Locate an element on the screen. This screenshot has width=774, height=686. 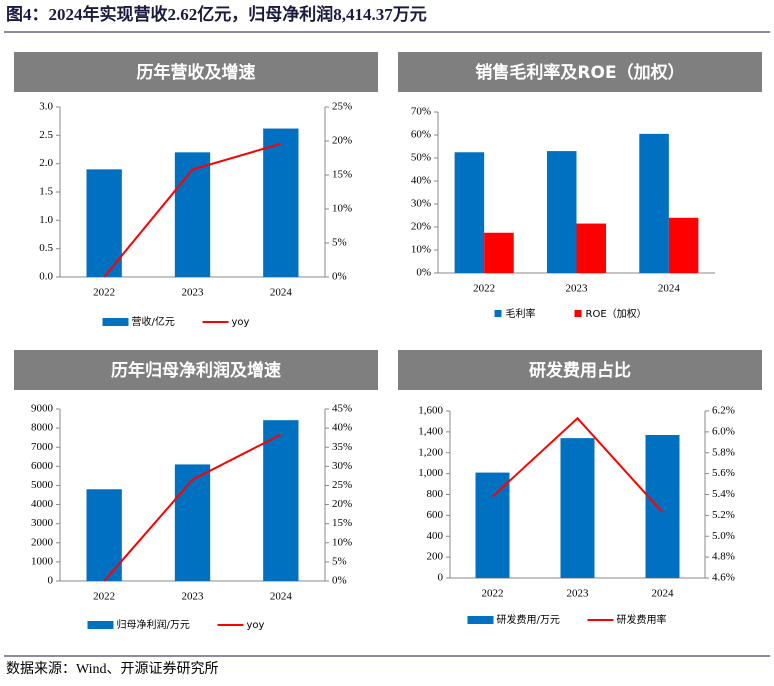
line-series is located at coordinates (577, 464).